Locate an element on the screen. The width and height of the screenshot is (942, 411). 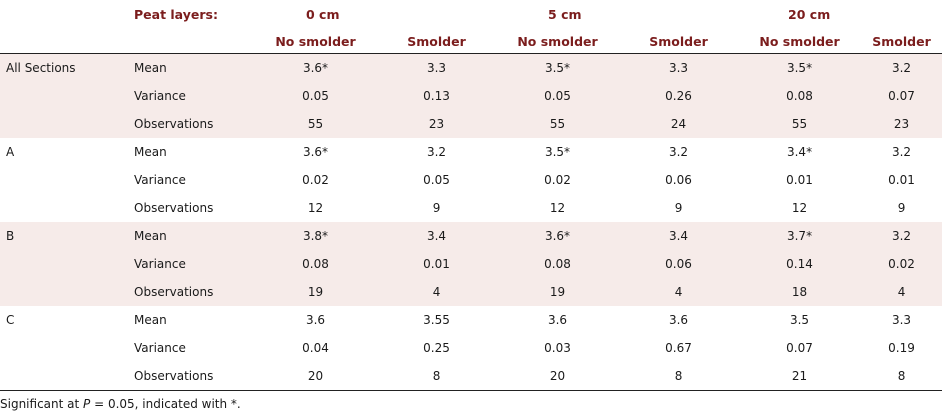
subheader-0cm-smolder: Smolder is located at coordinates (437, 41).